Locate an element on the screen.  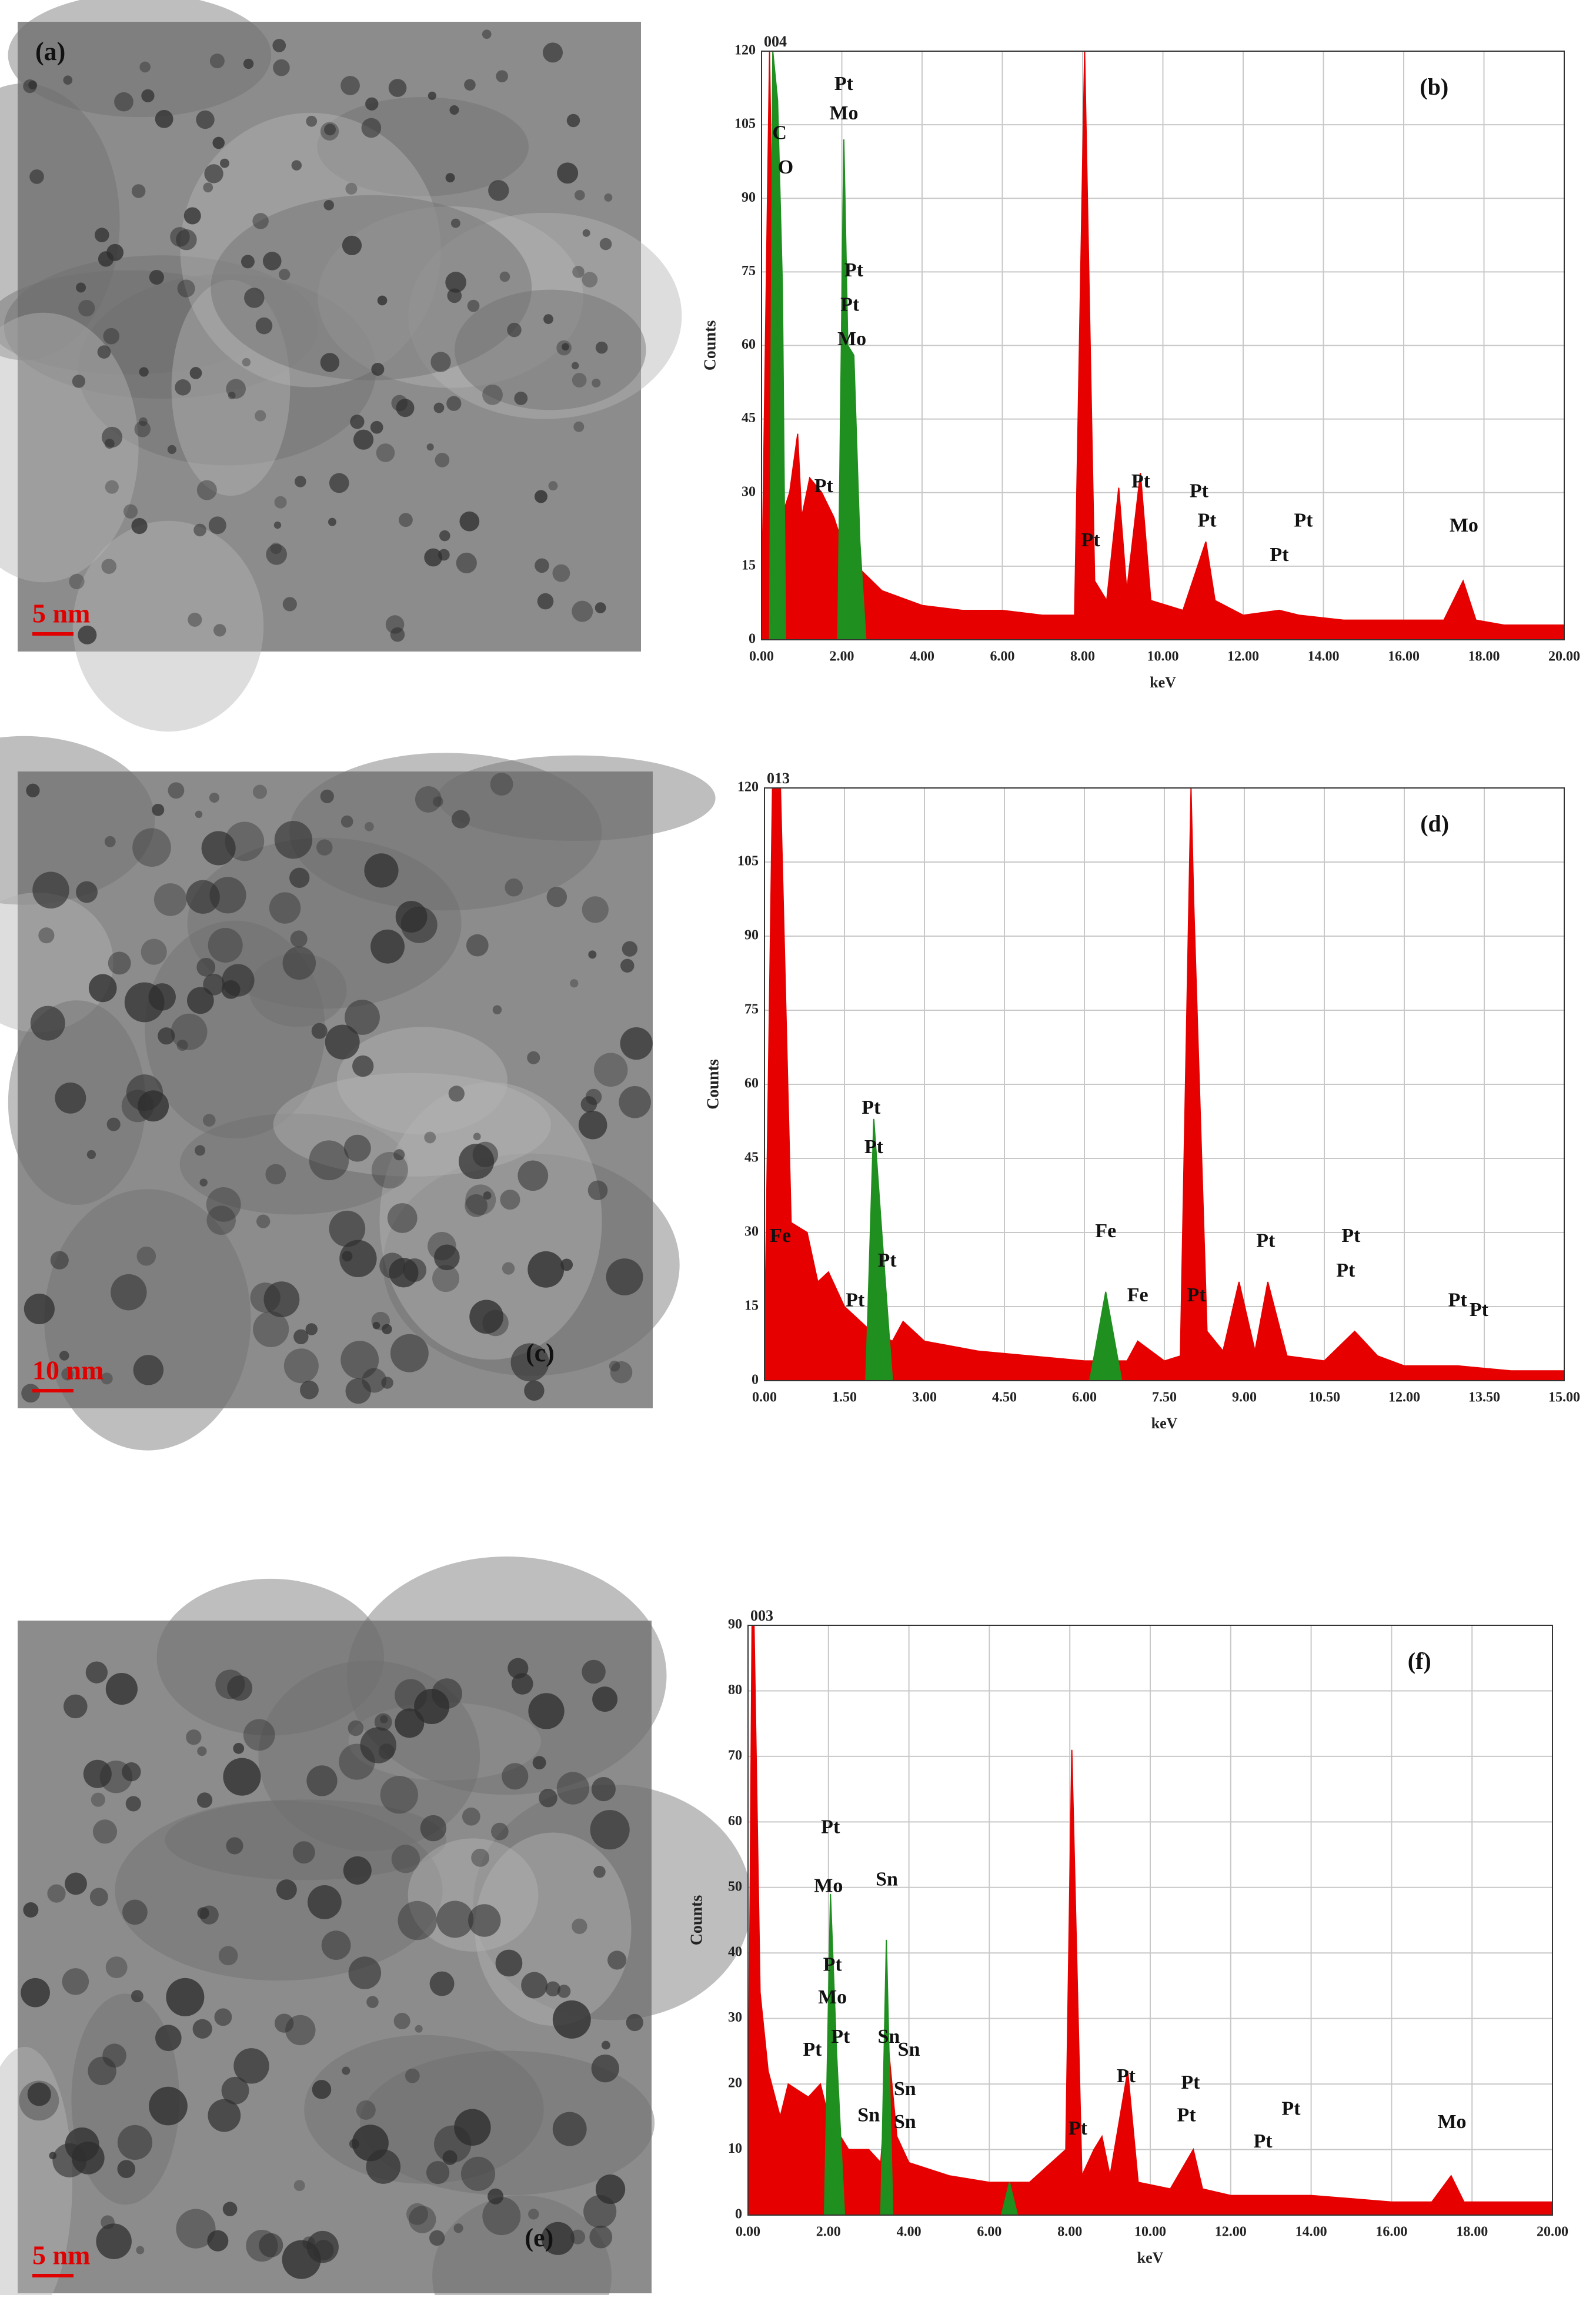
peak-label: Fe is located at coordinates (1105, 1231).